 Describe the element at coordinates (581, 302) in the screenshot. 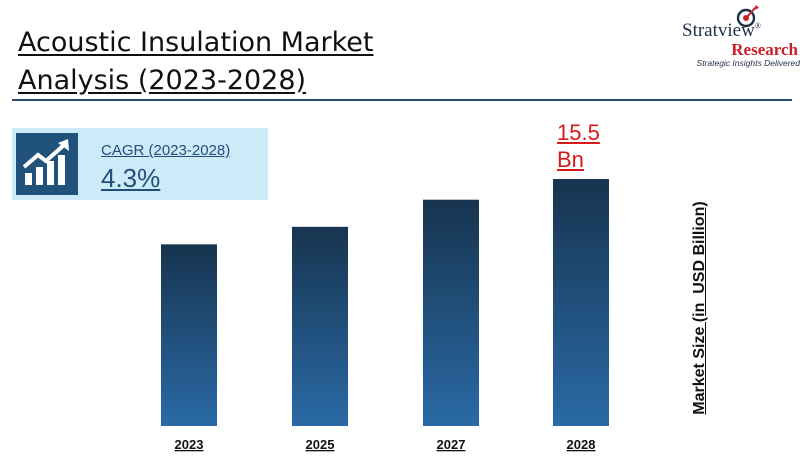

I see `bar-2028` at that location.